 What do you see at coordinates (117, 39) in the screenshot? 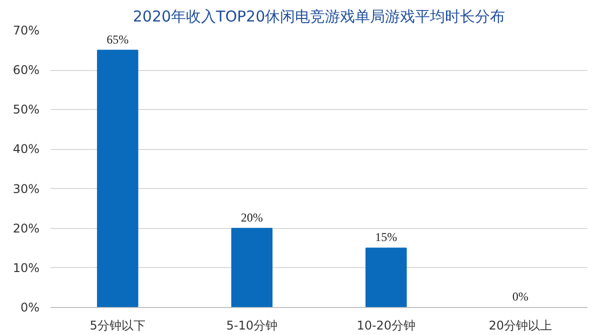
I see `data-label: 65%` at bounding box center [117, 39].